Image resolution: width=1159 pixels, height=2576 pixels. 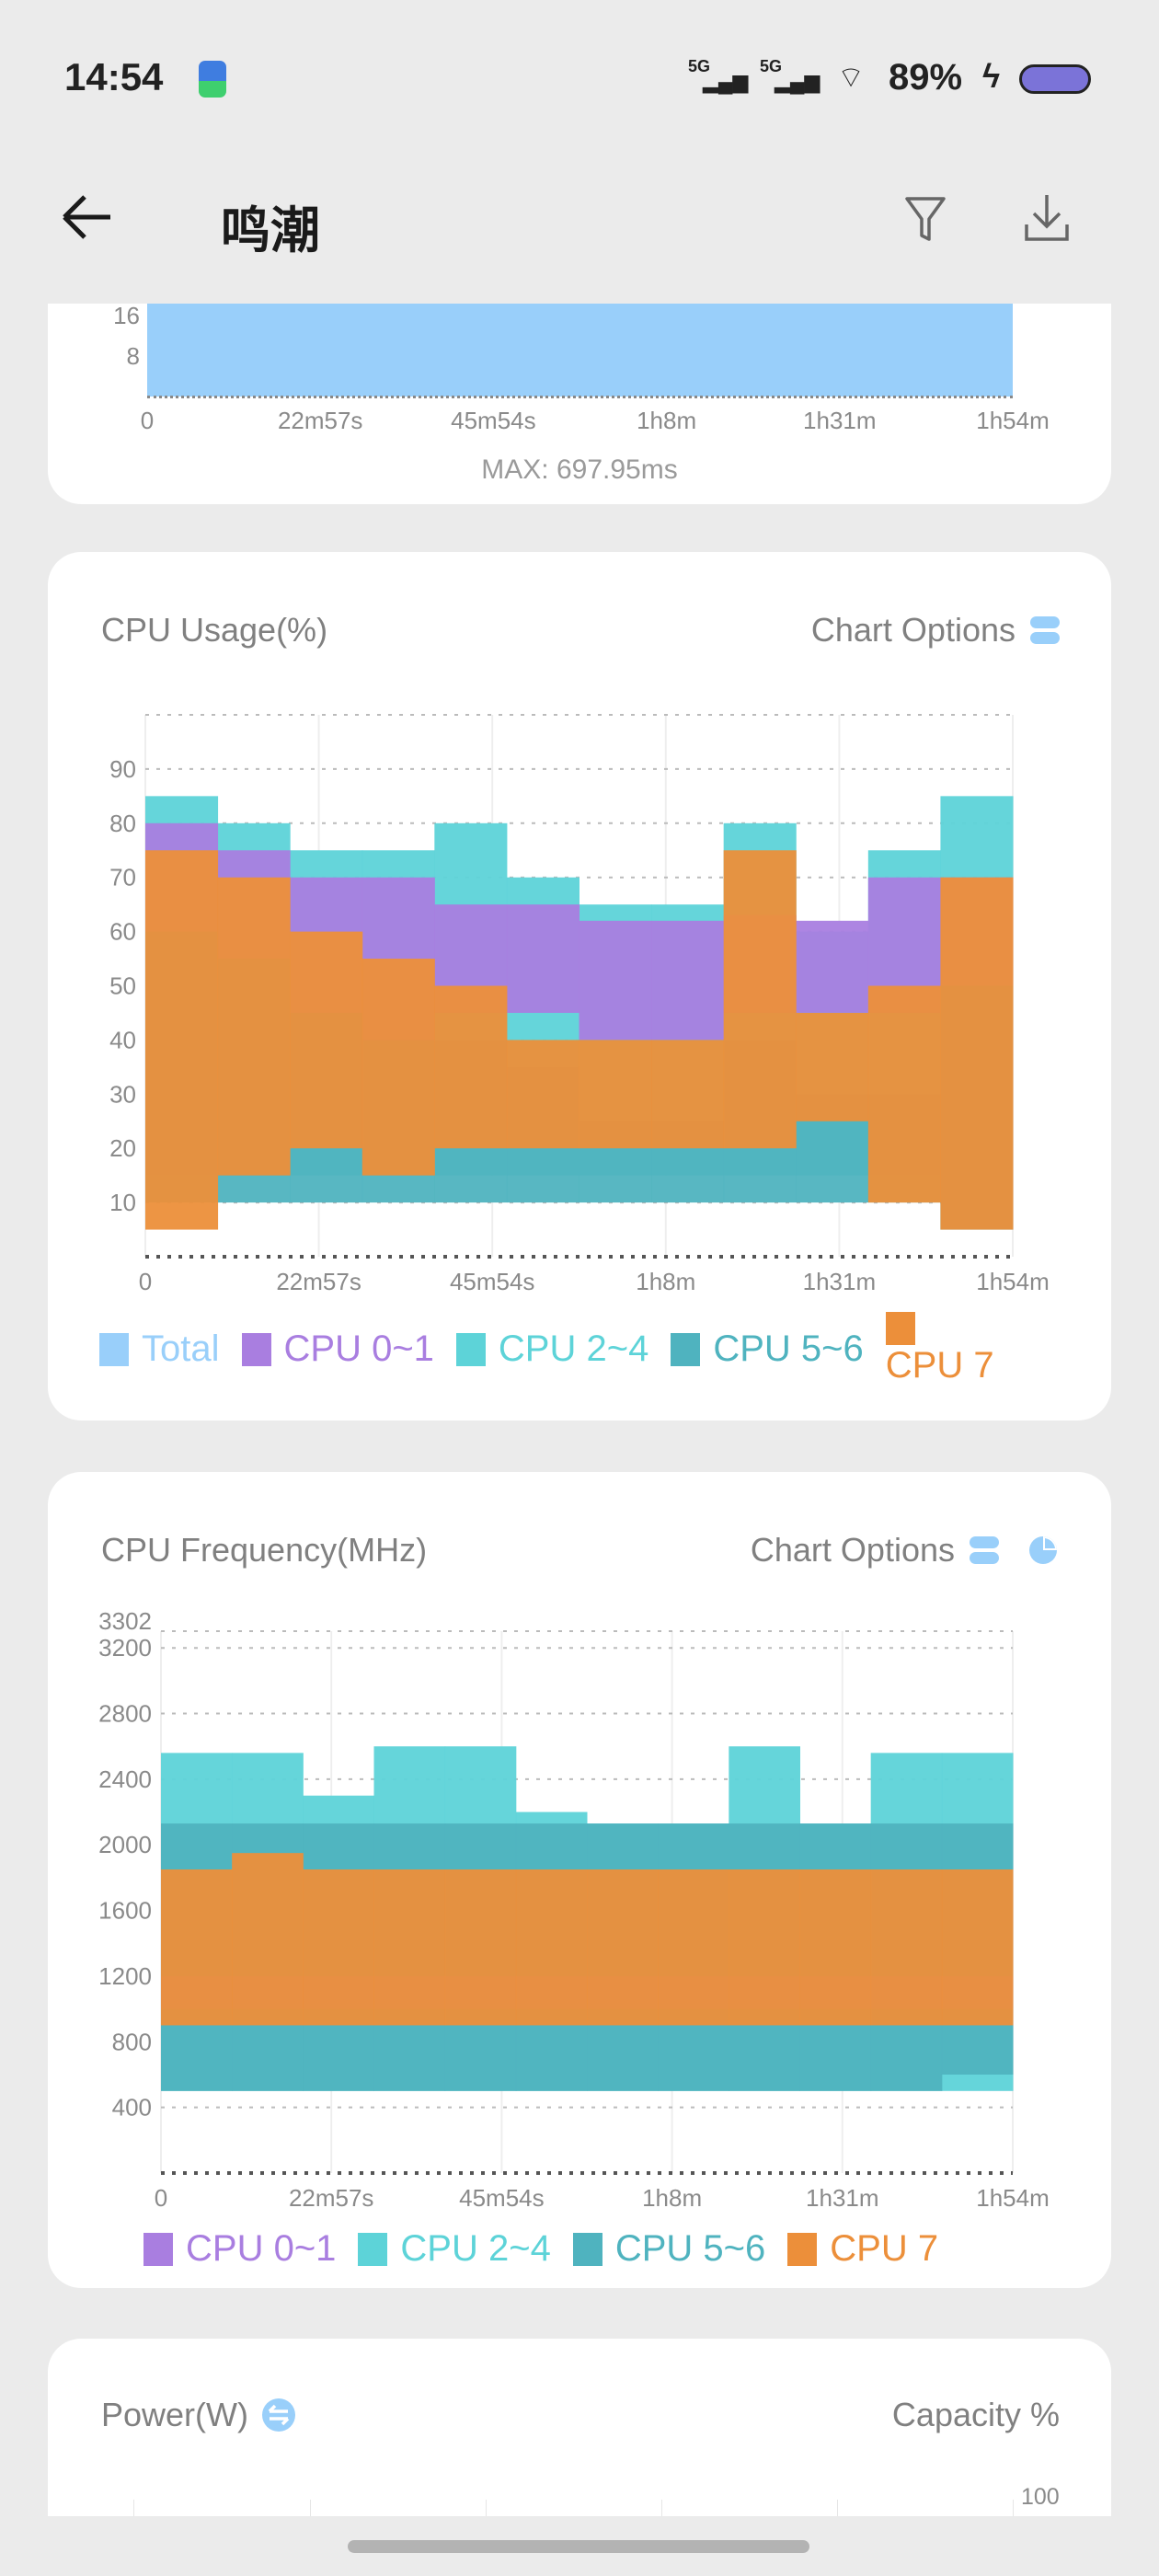 I want to click on x-tick-label: 1h54m, so click(x=1013, y=1281).